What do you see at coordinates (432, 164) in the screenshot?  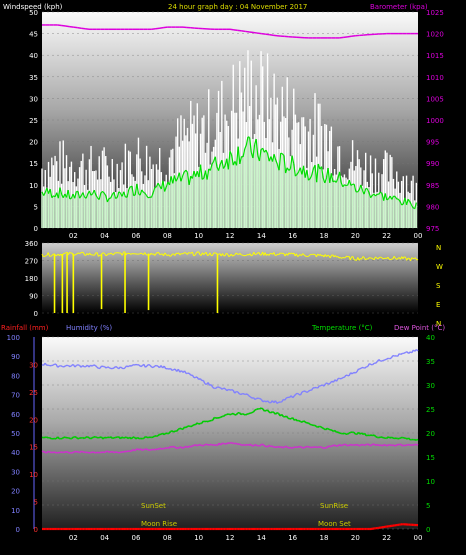 I see `barometer-y-tick: 990` at bounding box center [432, 164].